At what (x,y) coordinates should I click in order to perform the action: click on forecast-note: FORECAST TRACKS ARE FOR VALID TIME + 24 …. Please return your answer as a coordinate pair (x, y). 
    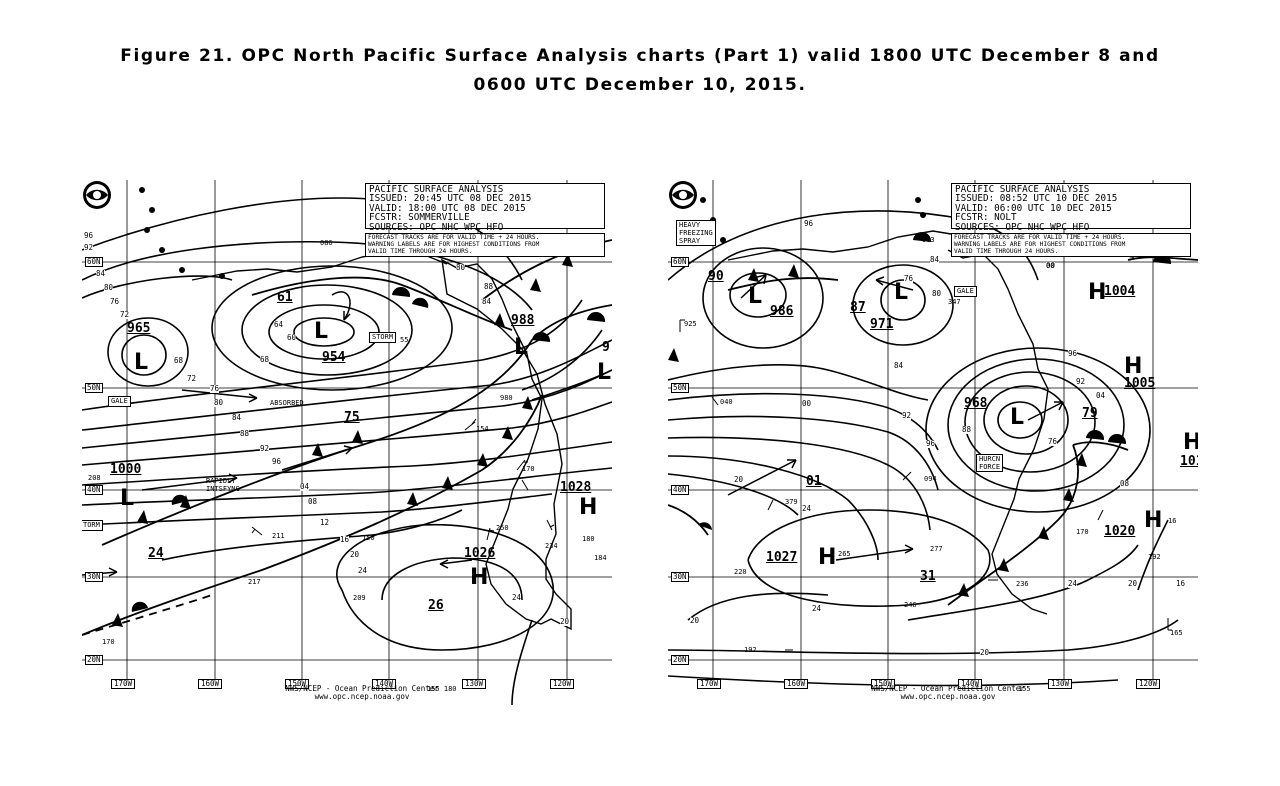
    Looking at the image, I should click on (485, 245).